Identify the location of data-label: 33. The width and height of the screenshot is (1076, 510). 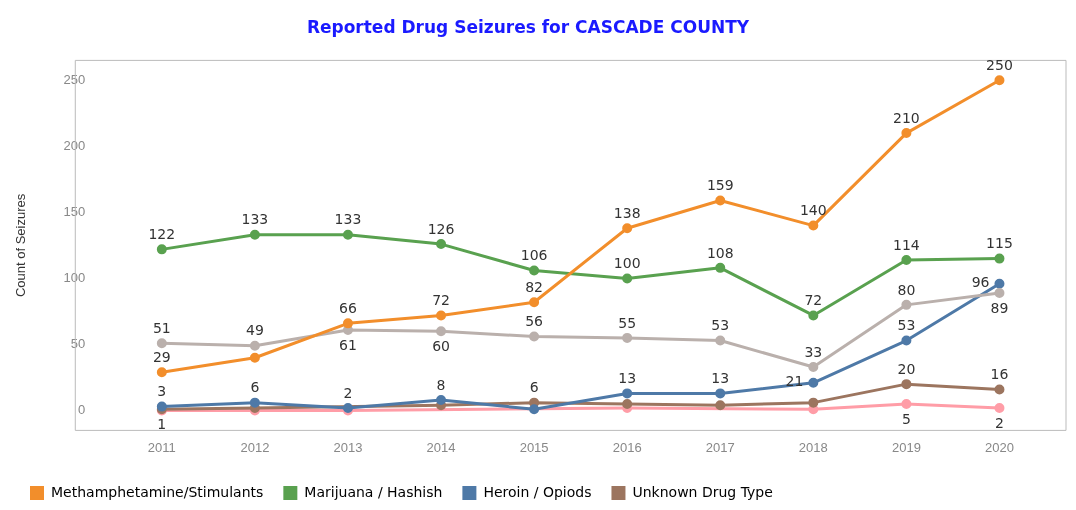
(813, 351).